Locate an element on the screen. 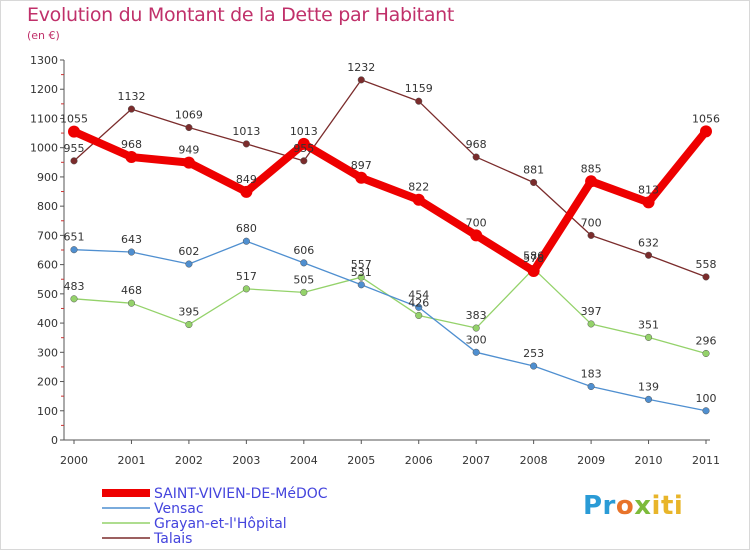  data-label: 632 is located at coordinates (648, 242).